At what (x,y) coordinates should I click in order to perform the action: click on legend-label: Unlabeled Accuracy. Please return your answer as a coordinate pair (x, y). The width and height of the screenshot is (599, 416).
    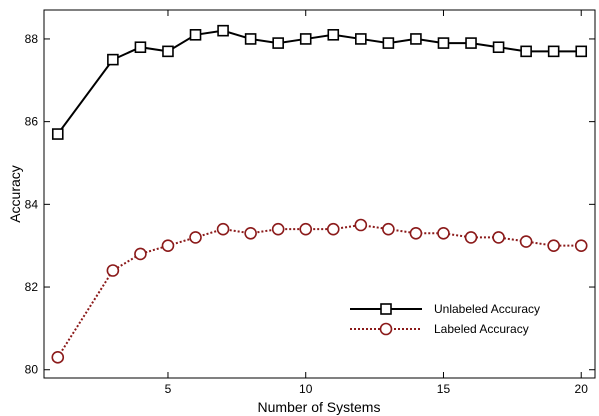
    Looking at the image, I should click on (487, 309).